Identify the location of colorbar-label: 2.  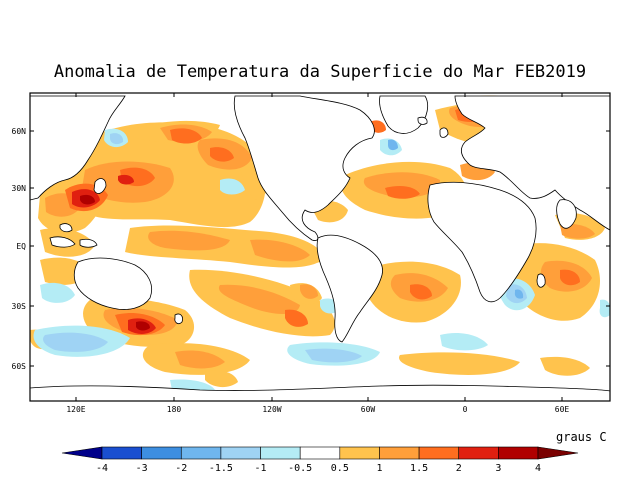
(459, 468).